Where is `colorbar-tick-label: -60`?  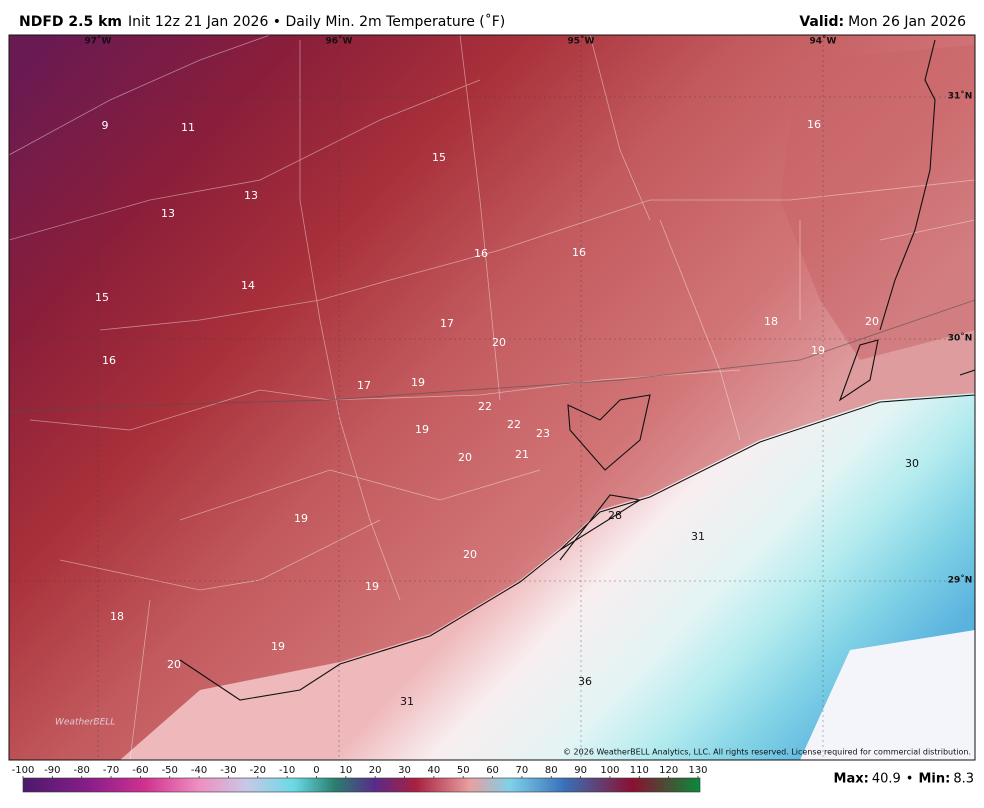
colorbar-tick-label: -60 is located at coordinates (140, 770).